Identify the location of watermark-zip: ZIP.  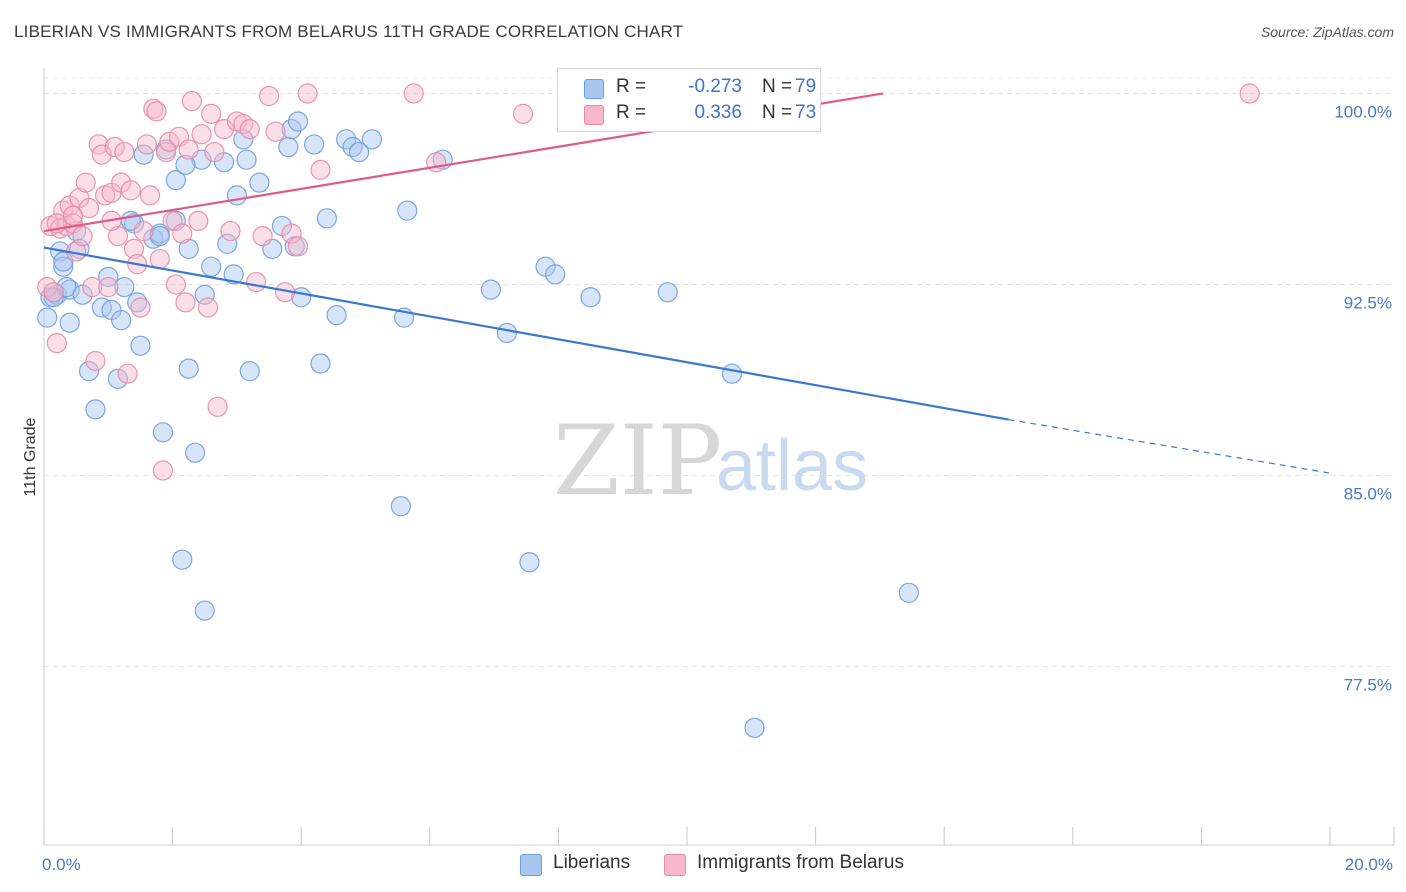
(637, 461).